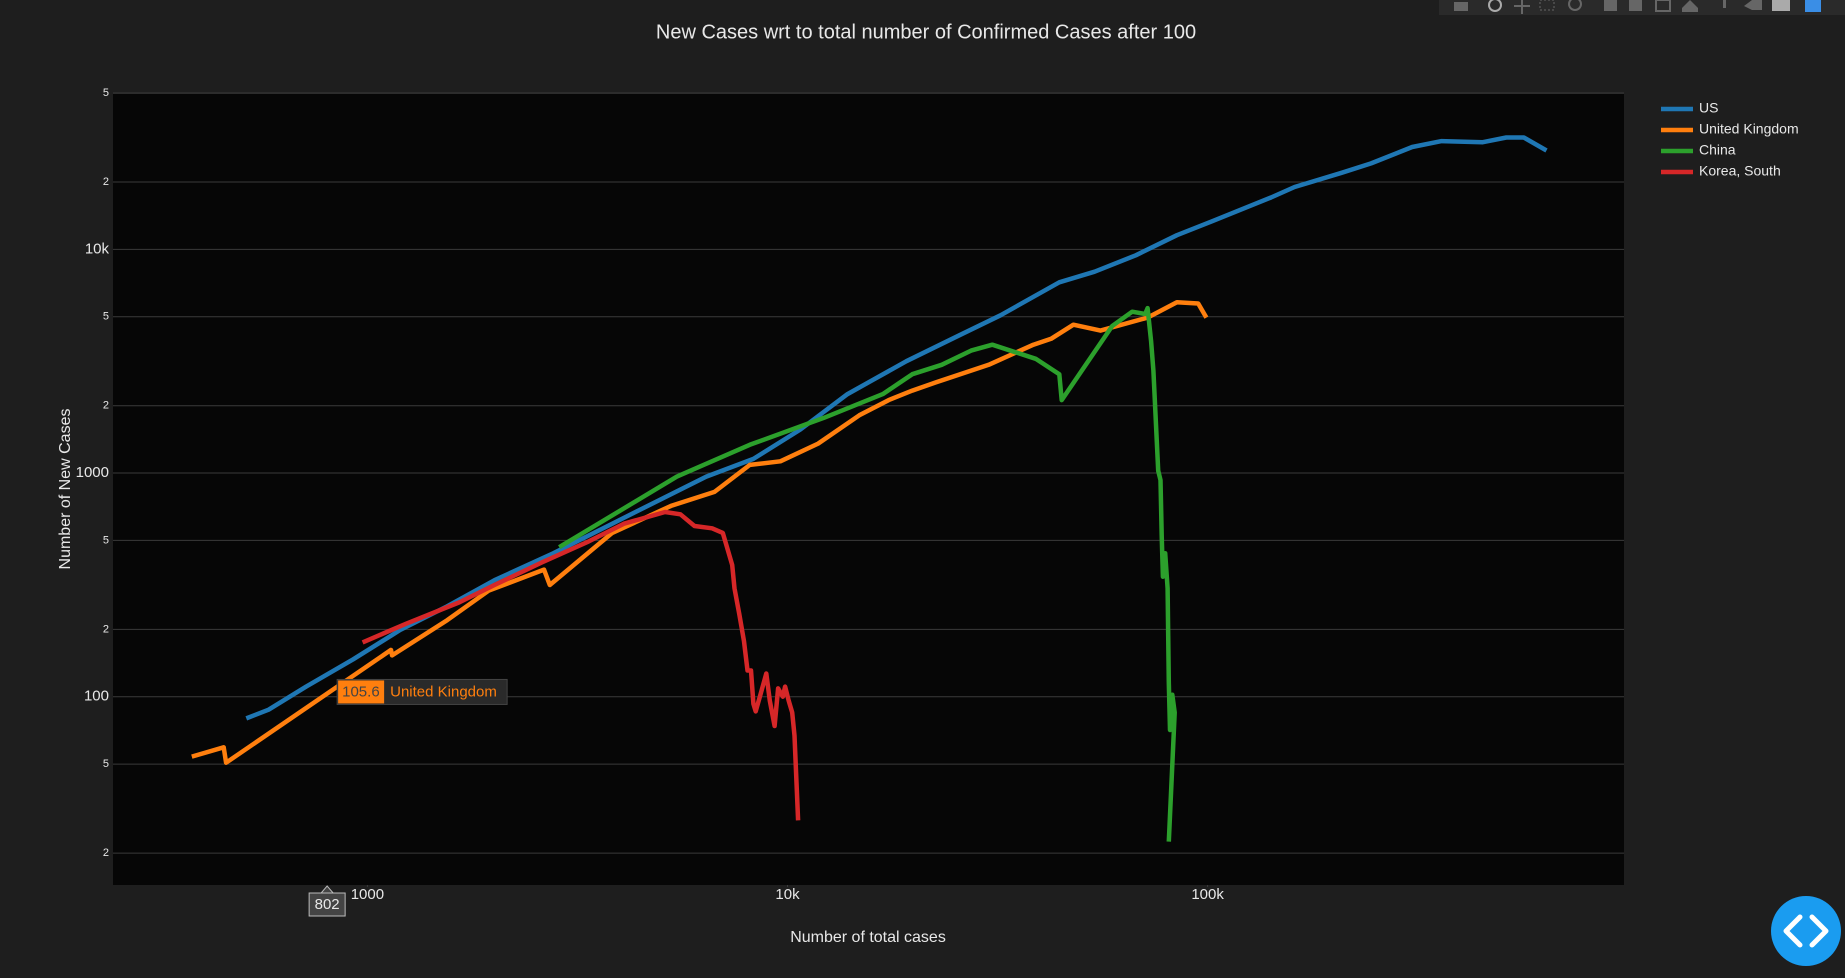 This screenshot has height=978, width=1845. I want to click on hover-series-name: United Kingdom, so click(443, 691).